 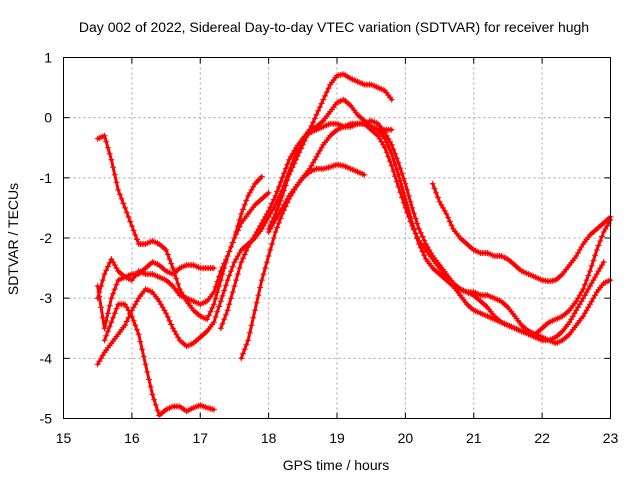 I want to click on x-axis-label: GPS time / hours, so click(x=336, y=465).